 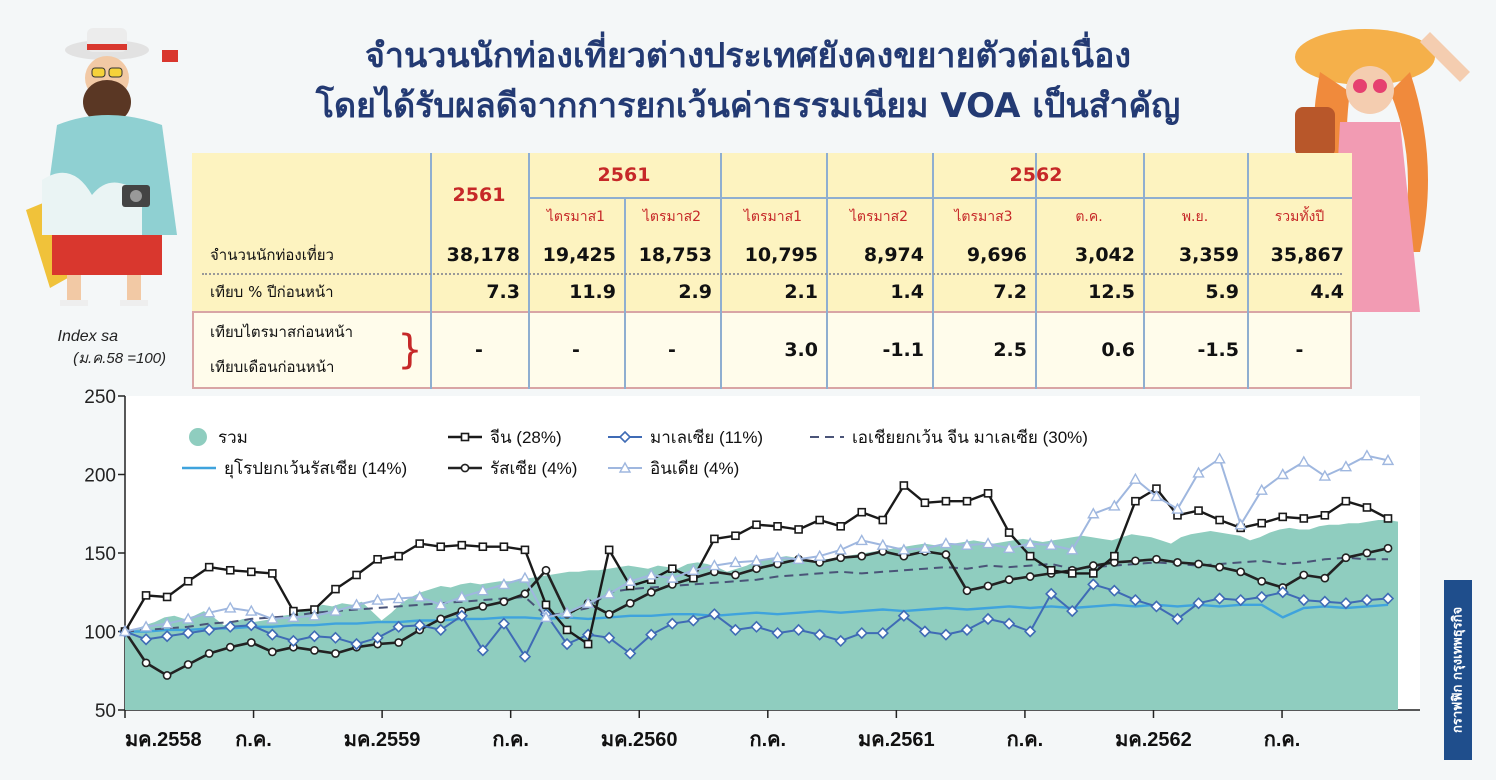 I want to click on legend-label: ยุโรปยกเว้นรัสเซีย (14%), so click(x=315, y=468).